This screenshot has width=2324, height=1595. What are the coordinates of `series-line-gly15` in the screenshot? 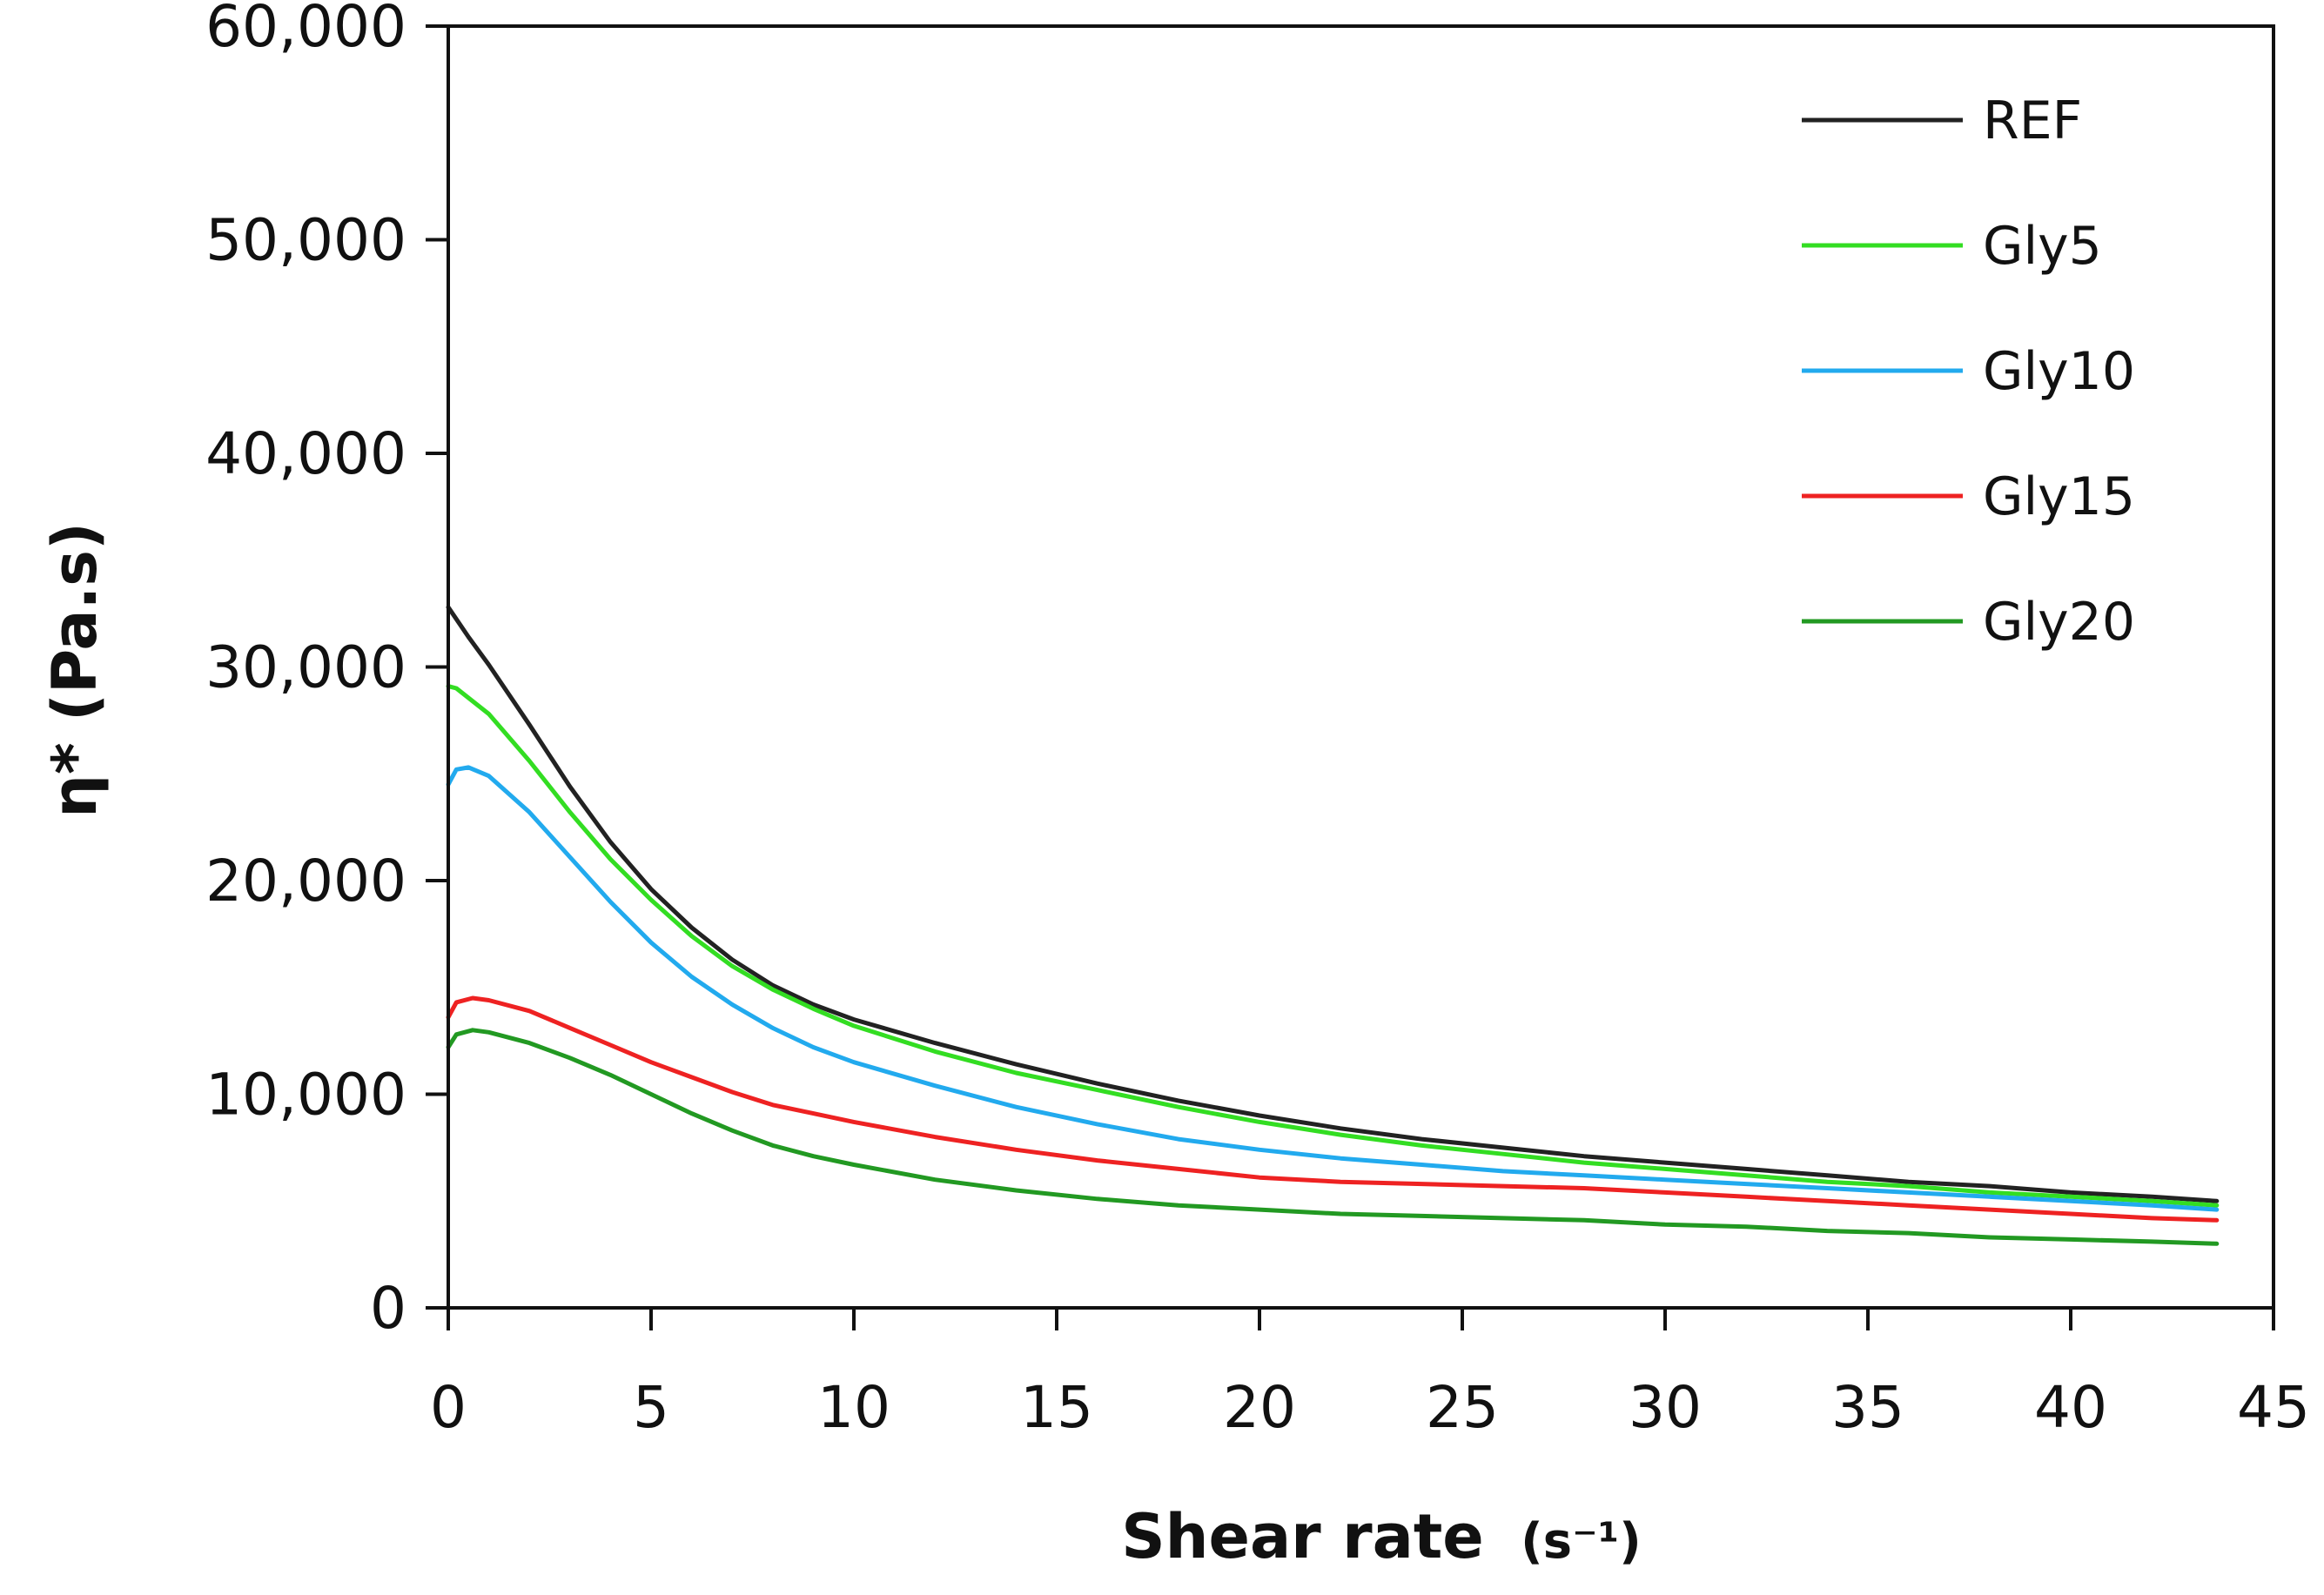 It's located at (1333, 1109).